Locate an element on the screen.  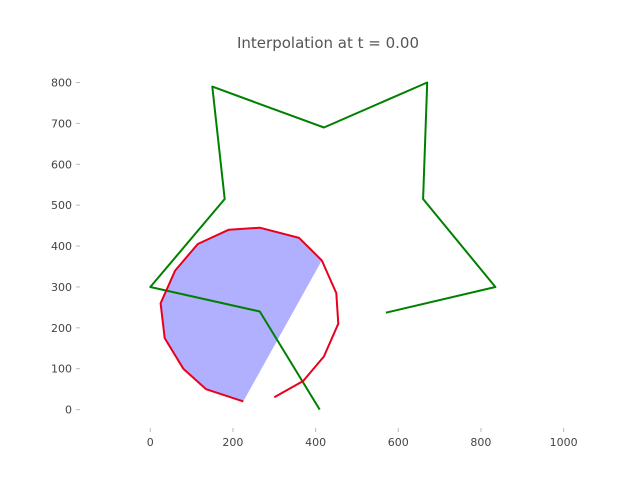
y-axis: 0 100 200 300 400 500 600 700 800 is located at coordinates (65, 247).